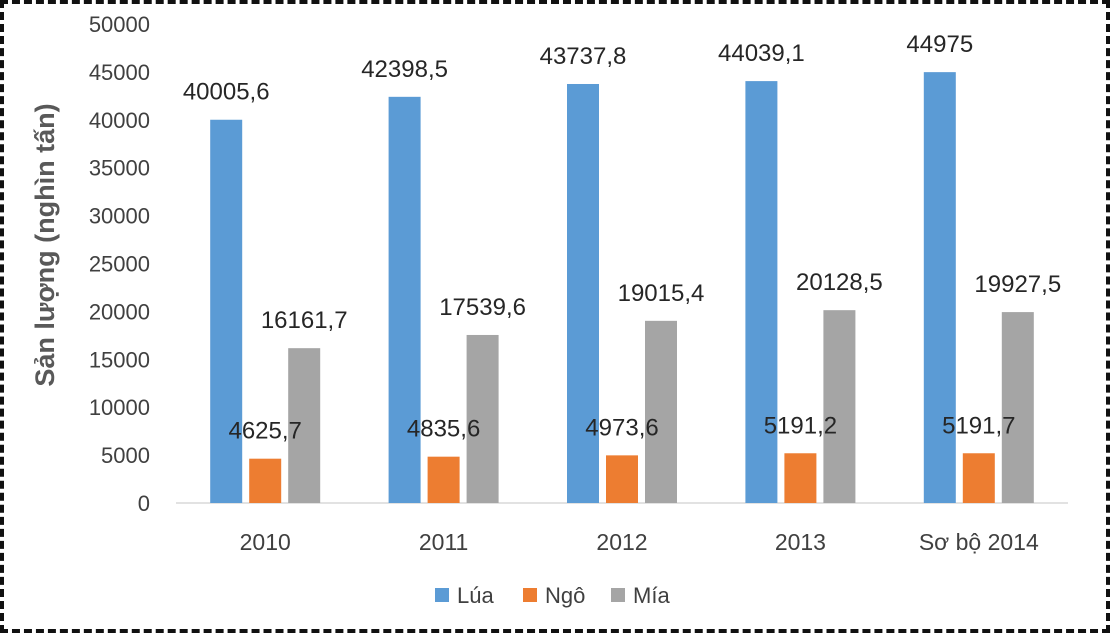  What do you see at coordinates (482, 307) in the screenshot?
I see `data-label: 17539,6` at bounding box center [482, 307].